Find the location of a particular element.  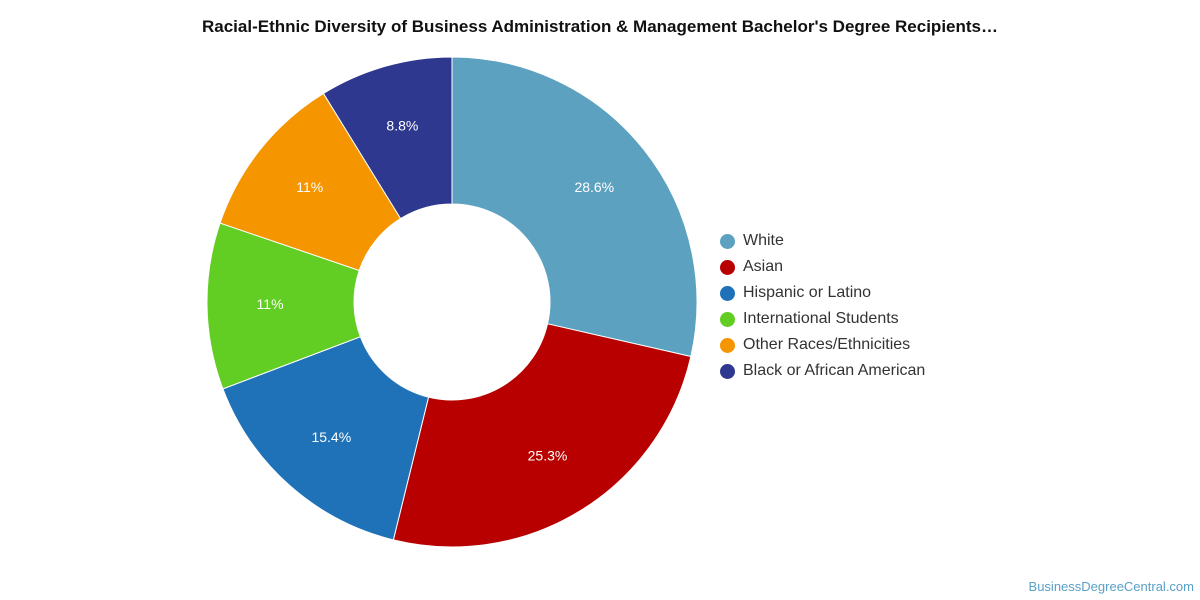

legend-label: International Students is located at coordinates (821, 318).